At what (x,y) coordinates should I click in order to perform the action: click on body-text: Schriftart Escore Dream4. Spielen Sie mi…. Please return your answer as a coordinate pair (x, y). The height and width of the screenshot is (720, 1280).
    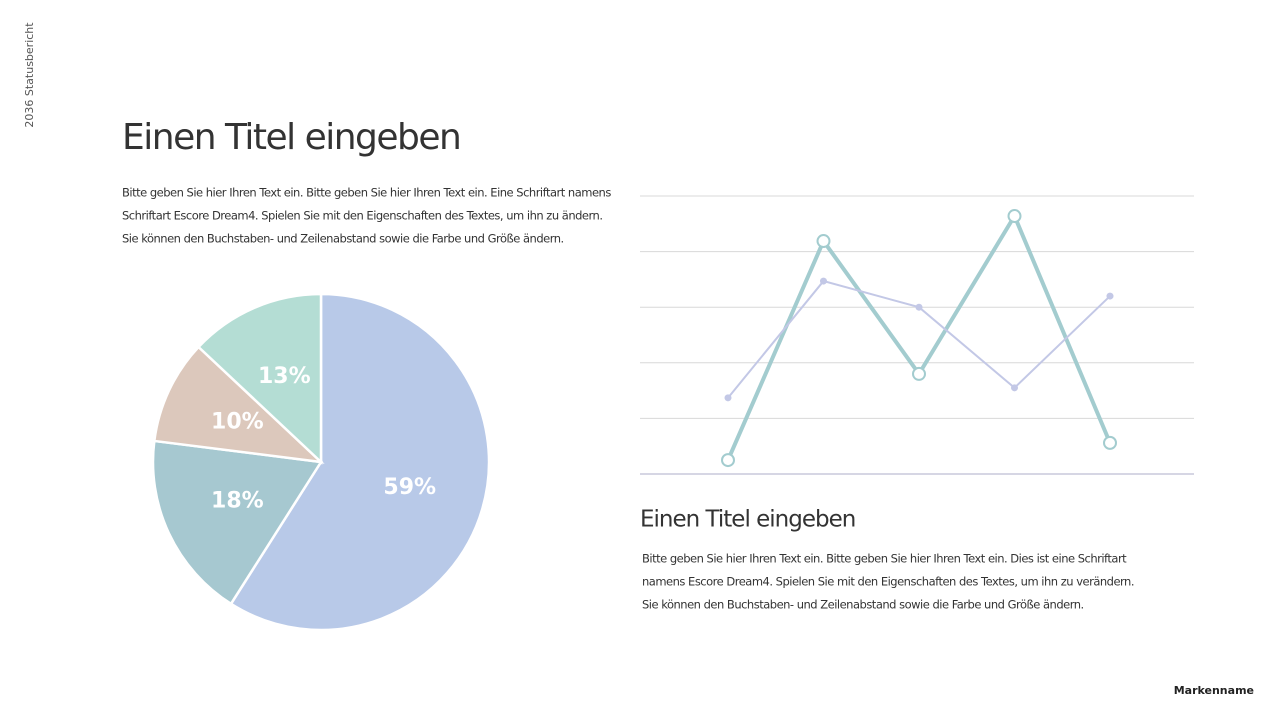
    Looking at the image, I should click on (362, 216).